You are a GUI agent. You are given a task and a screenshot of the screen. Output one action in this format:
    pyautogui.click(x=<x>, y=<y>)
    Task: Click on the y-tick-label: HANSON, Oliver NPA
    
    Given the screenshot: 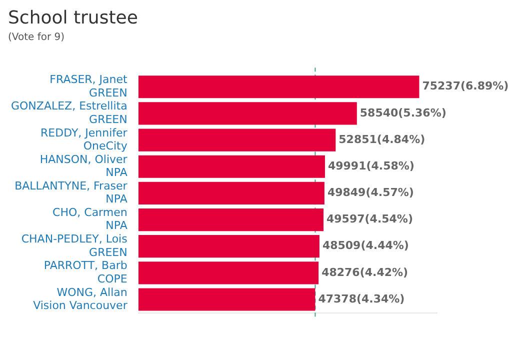 What is the action you would take?
    pyautogui.click(x=84, y=166)
    